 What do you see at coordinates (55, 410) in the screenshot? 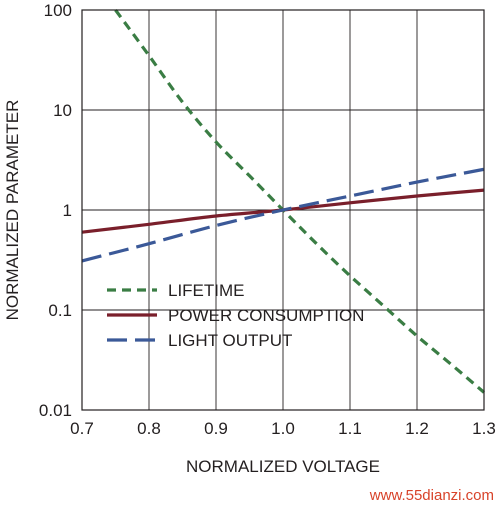
I see `y-tick-label: 0.01` at bounding box center [55, 410].